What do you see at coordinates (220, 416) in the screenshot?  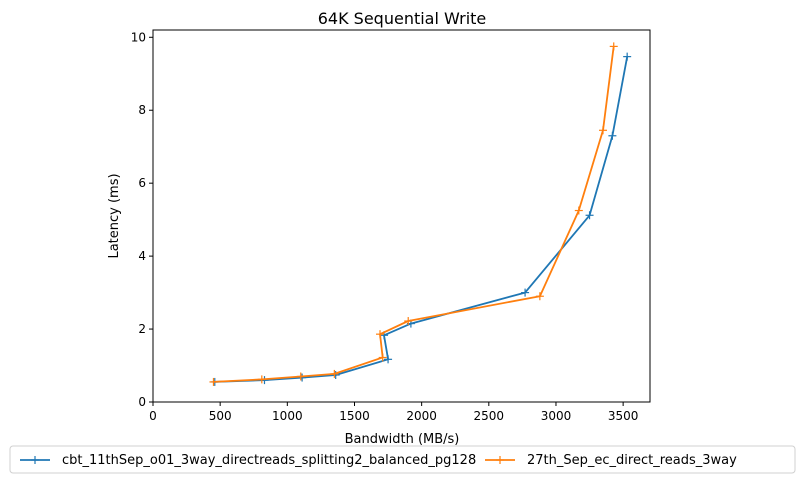 I see `x-tick-label: 500` at bounding box center [220, 416].